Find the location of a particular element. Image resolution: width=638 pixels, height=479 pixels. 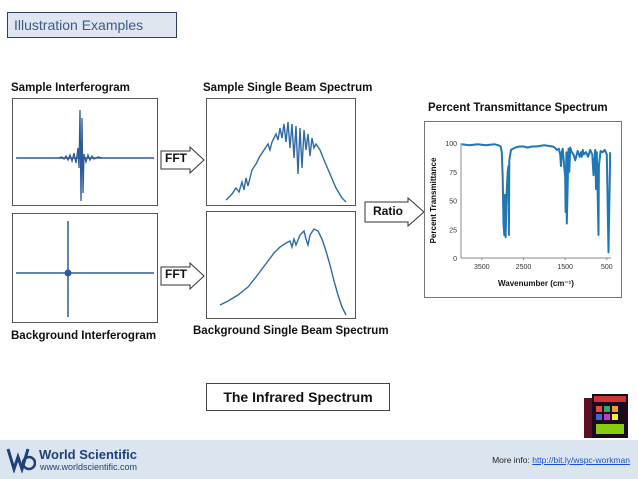

x-tick-label: 500 is located at coordinates (607, 267).